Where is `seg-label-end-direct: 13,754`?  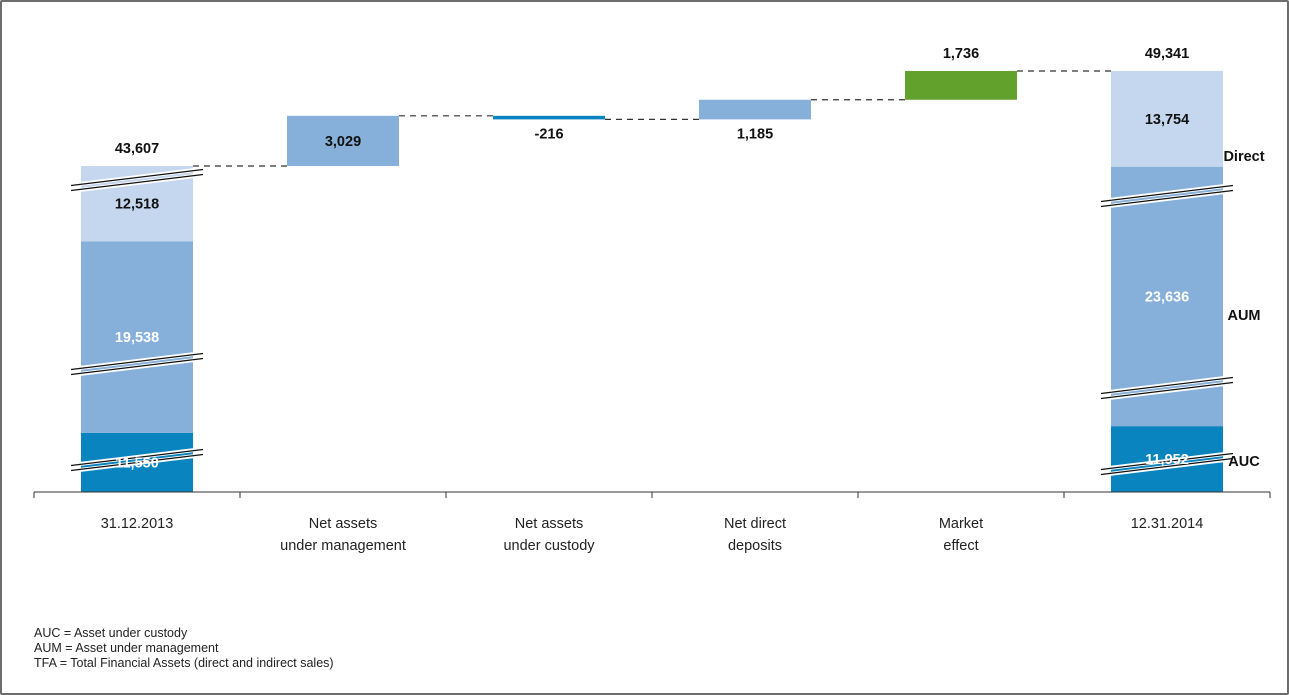 seg-label-end-direct: 13,754 is located at coordinates (1167, 120).